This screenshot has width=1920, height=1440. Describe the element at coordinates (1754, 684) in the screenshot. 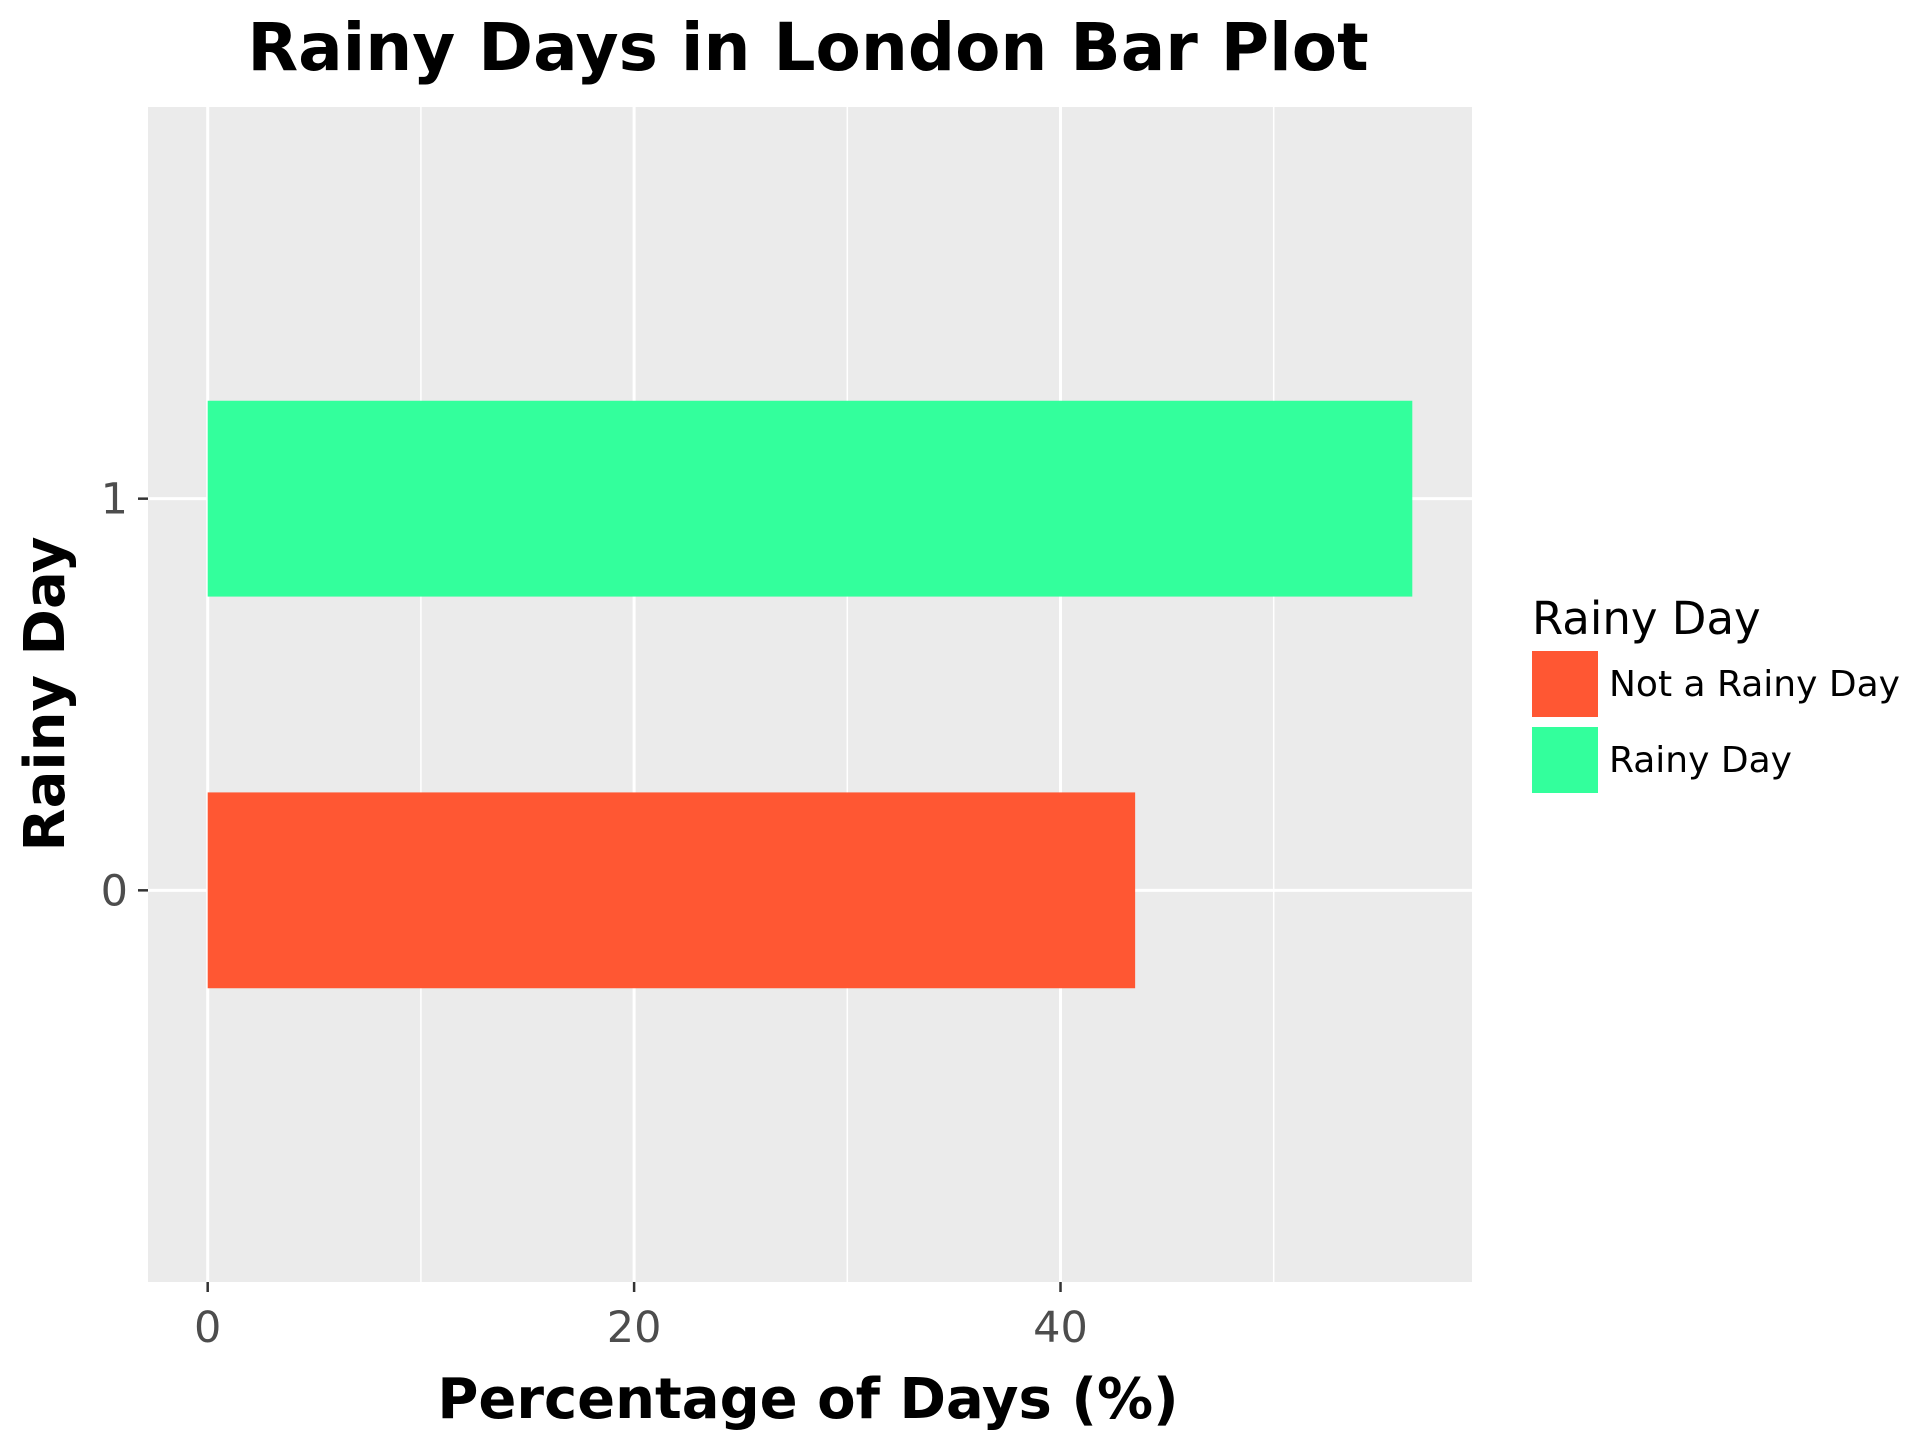

I see `legend-label: Not a Rainy Day` at that location.